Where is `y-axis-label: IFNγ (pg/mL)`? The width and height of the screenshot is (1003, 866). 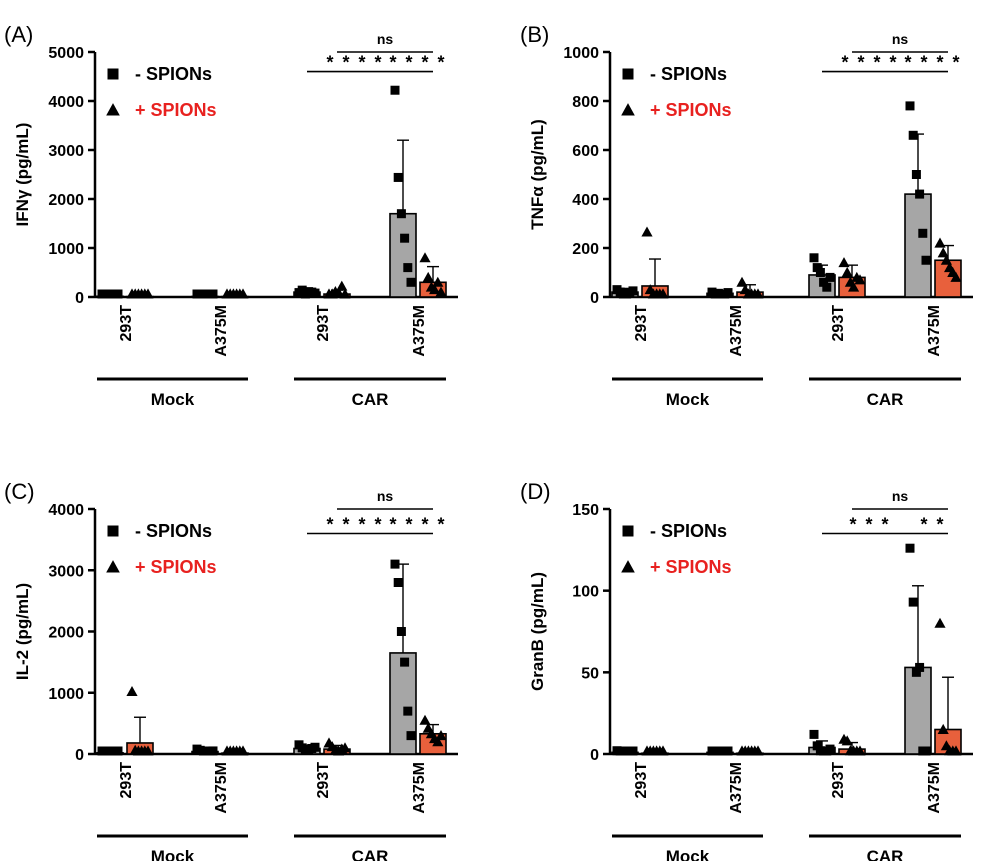 y-axis-label: IFNγ (pg/mL) is located at coordinates (22, 175).